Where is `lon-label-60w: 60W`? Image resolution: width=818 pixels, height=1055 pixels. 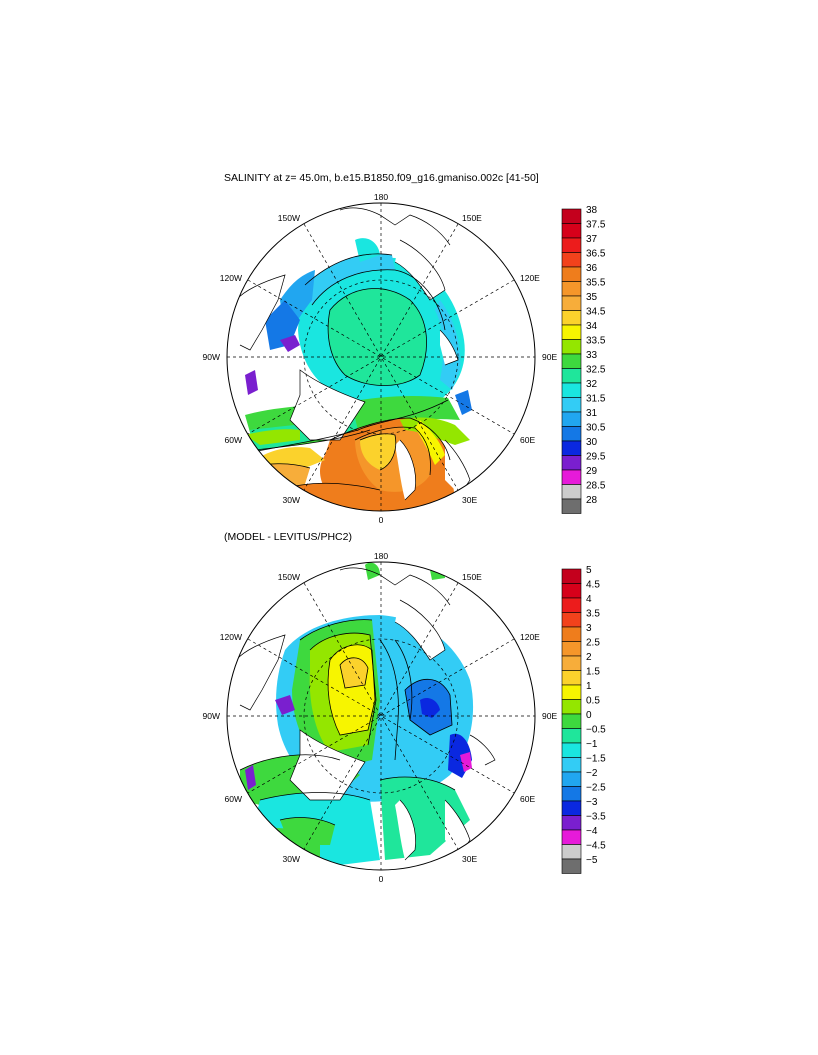 lon-label-60w: 60W is located at coordinates (233, 440).